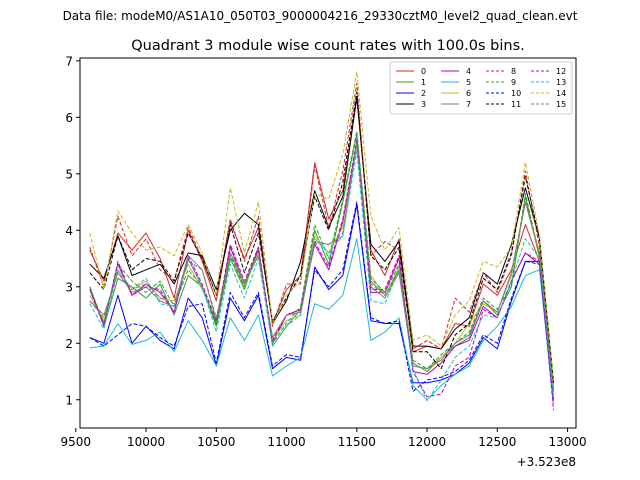 The height and width of the screenshot is (480, 640). I want to click on legend-label-11: 11, so click(516, 104).